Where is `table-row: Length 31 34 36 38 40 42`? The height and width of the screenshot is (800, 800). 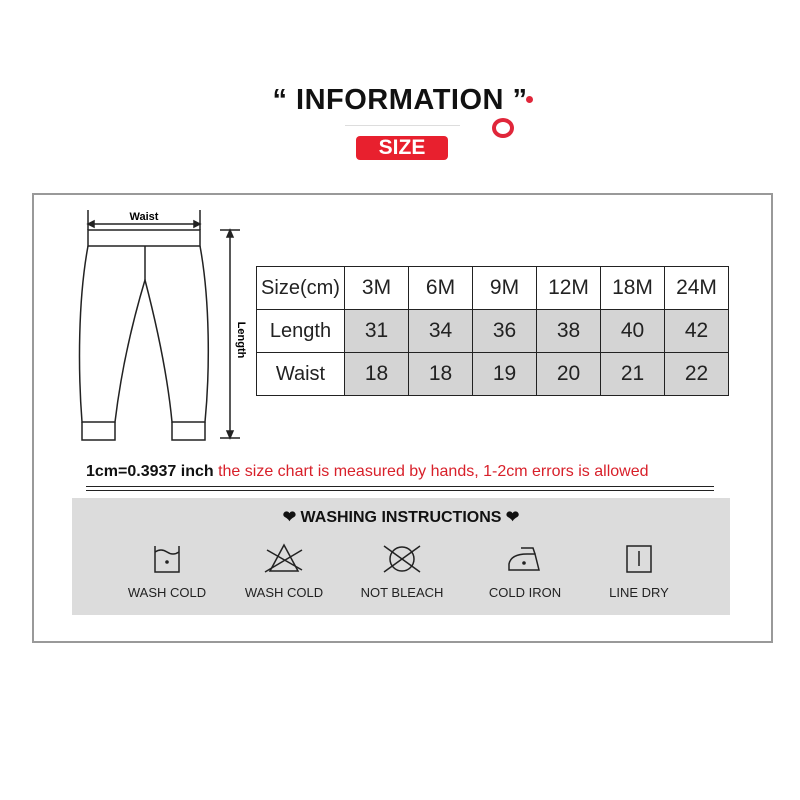 table-row: Length 31 34 36 38 40 42 is located at coordinates (492, 331).